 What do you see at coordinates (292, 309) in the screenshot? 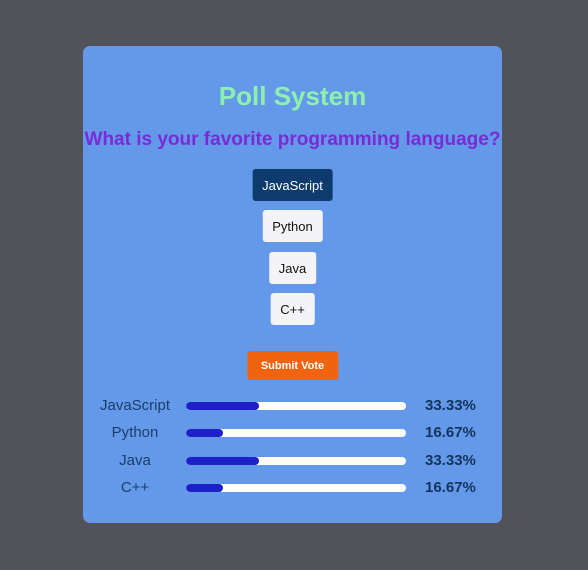
I see `option-cpp-button: C++` at bounding box center [292, 309].